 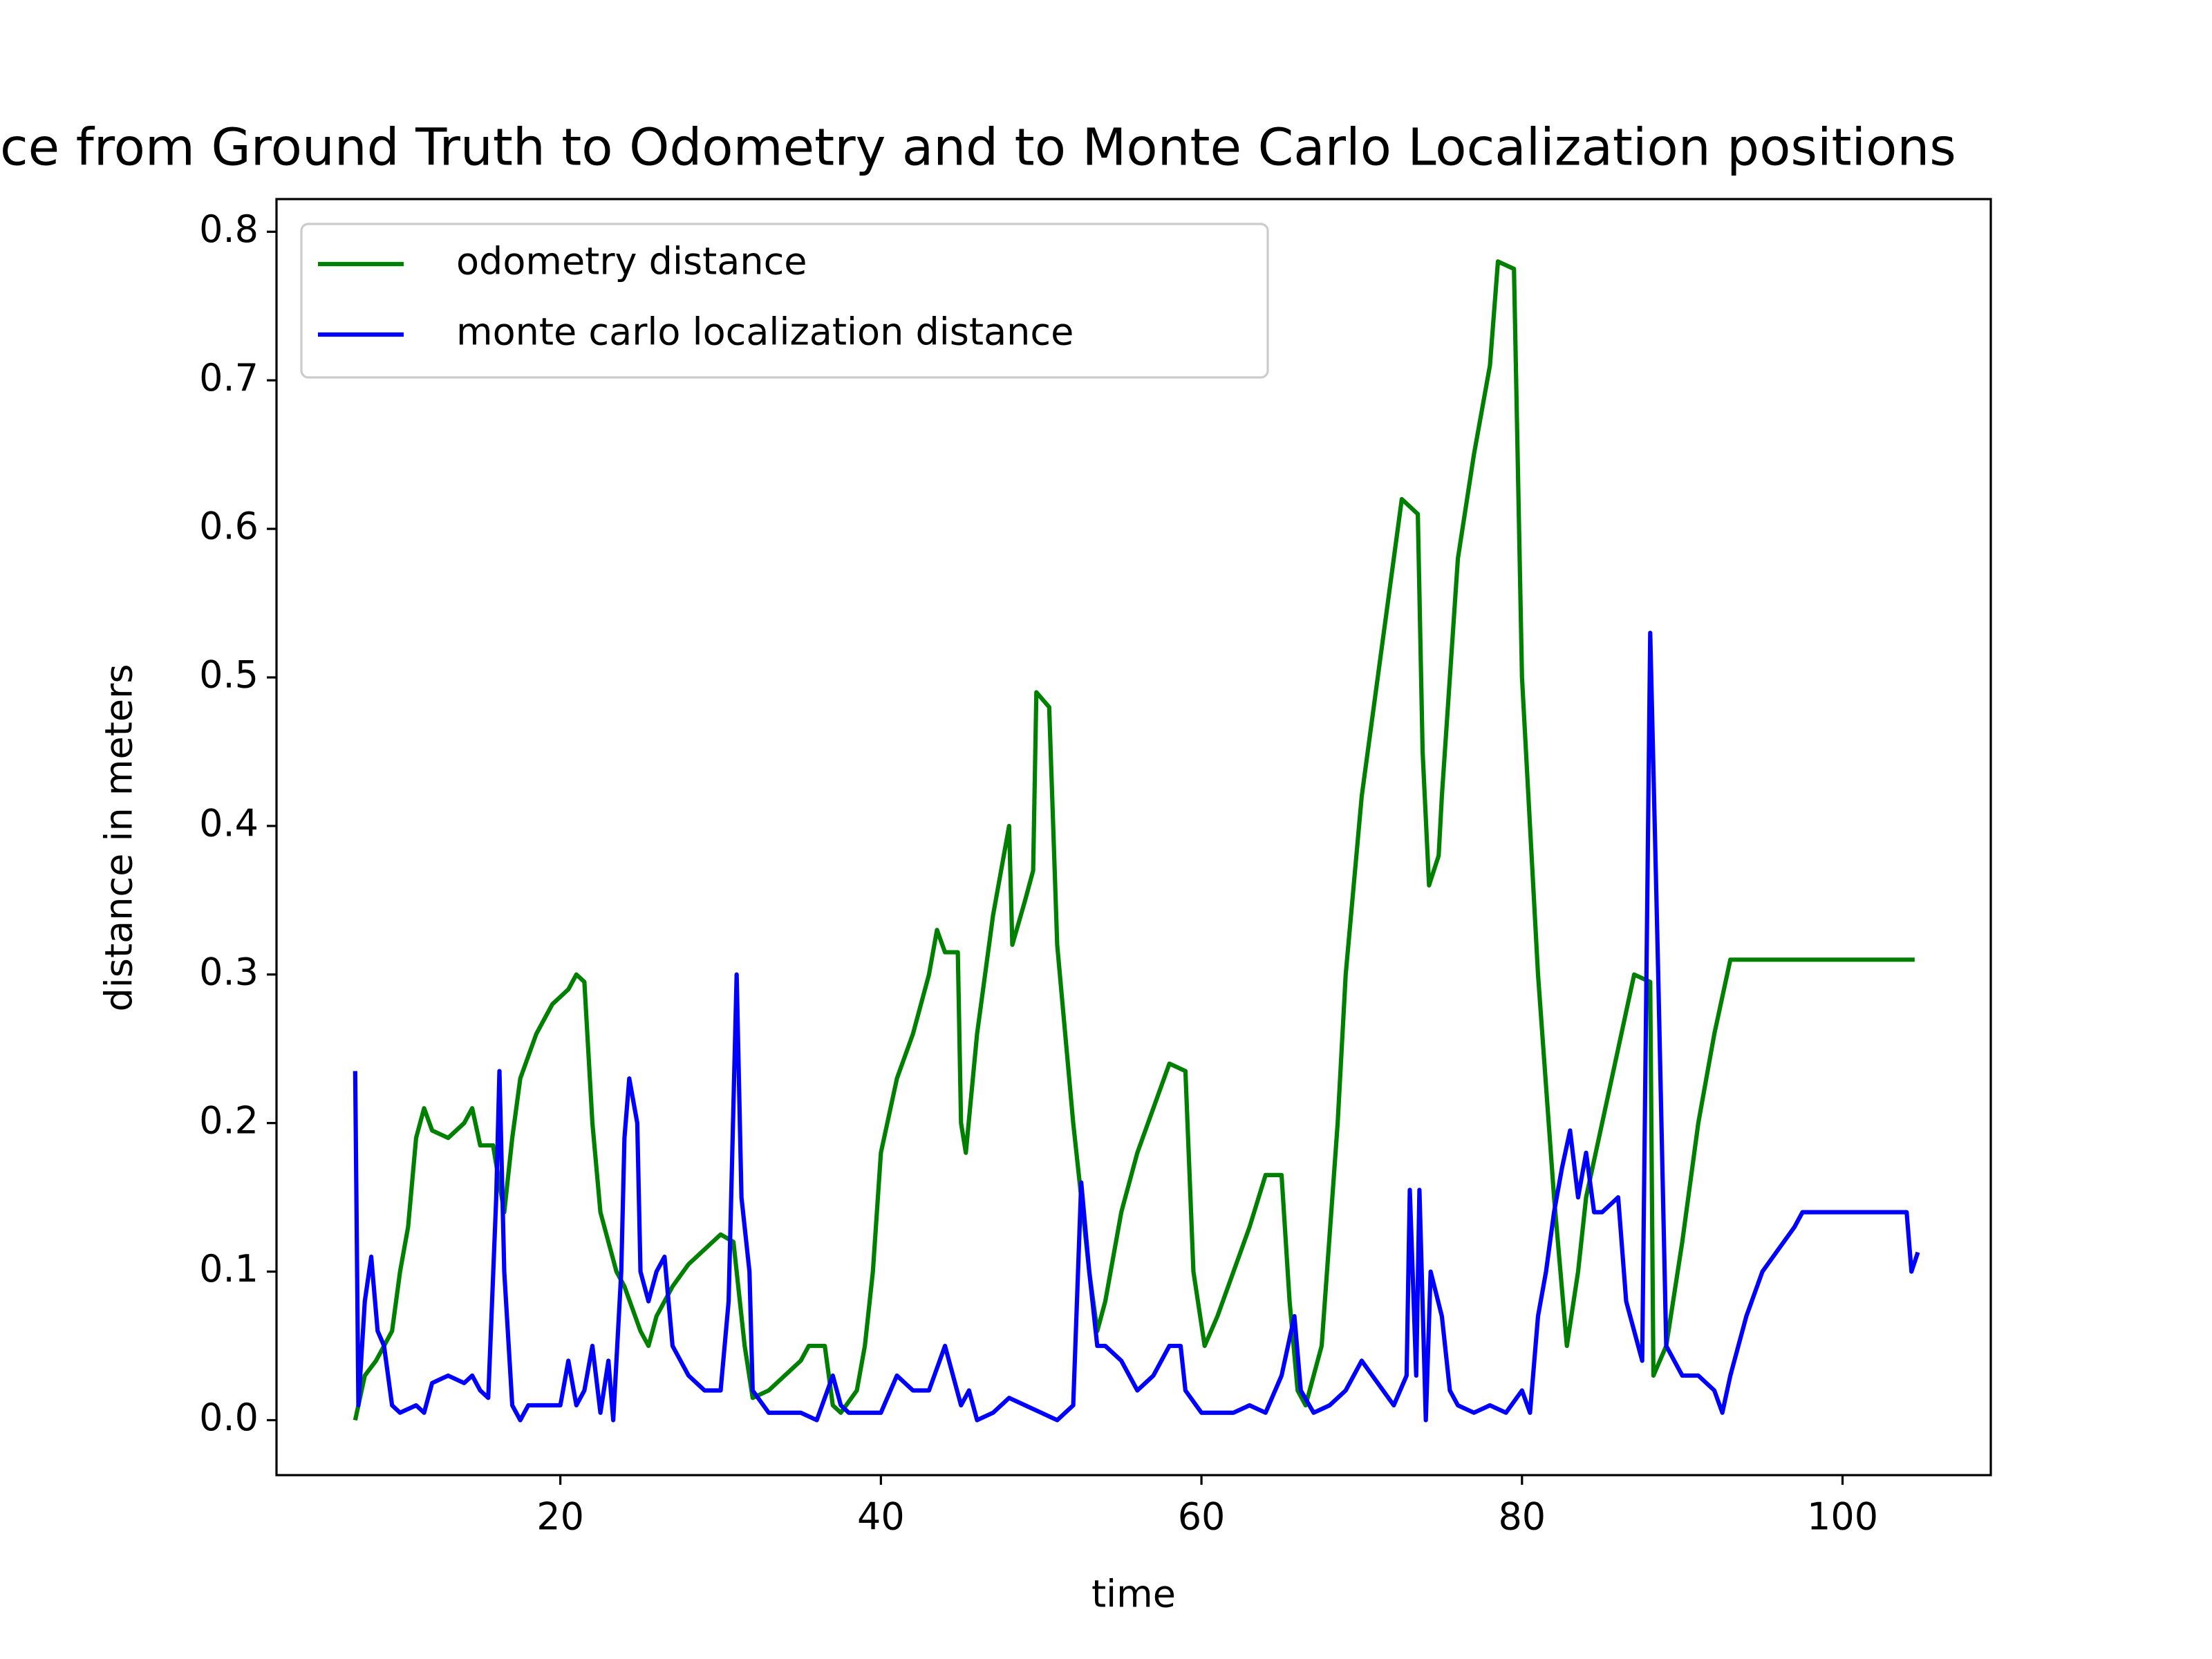 I want to click on y-tick-label: 0.1, so click(x=229, y=1269).